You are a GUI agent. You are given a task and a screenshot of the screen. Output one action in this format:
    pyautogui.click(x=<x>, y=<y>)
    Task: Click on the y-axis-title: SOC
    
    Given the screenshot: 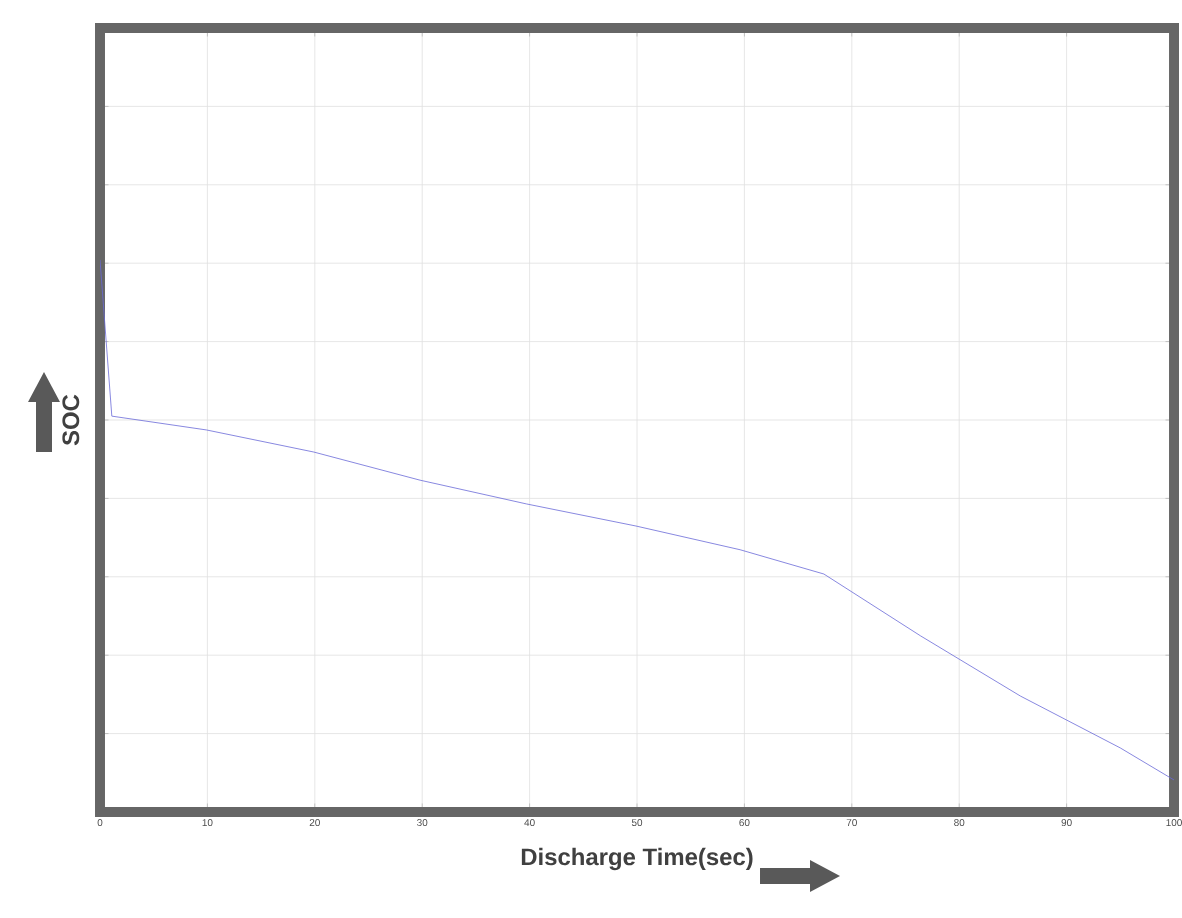 What is the action you would take?
    pyautogui.click(x=71, y=420)
    